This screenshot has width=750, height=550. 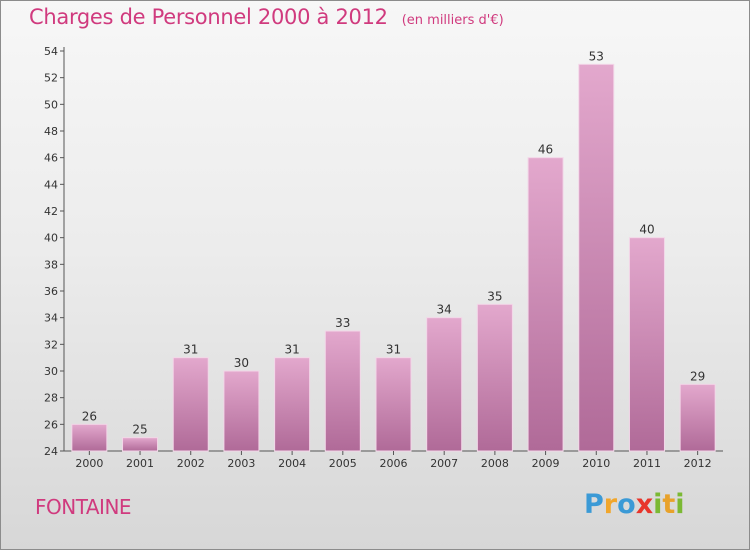 What do you see at coordinates (292, 404) in the screenshot?
I see `bar-2004` at bounding box center [292, 404].